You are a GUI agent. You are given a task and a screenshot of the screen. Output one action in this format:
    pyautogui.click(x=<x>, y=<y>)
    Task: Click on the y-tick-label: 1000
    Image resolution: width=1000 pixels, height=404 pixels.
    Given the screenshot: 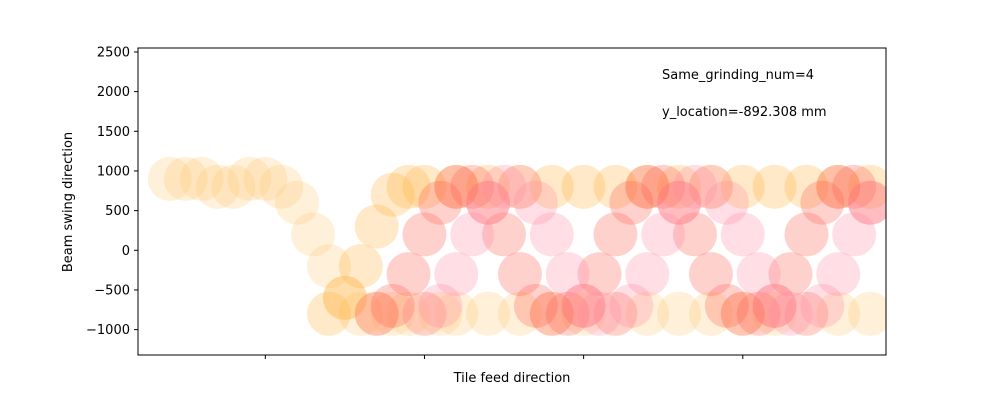 What is the action you would take?
    pyautogui.click(x=113, y=171)
    